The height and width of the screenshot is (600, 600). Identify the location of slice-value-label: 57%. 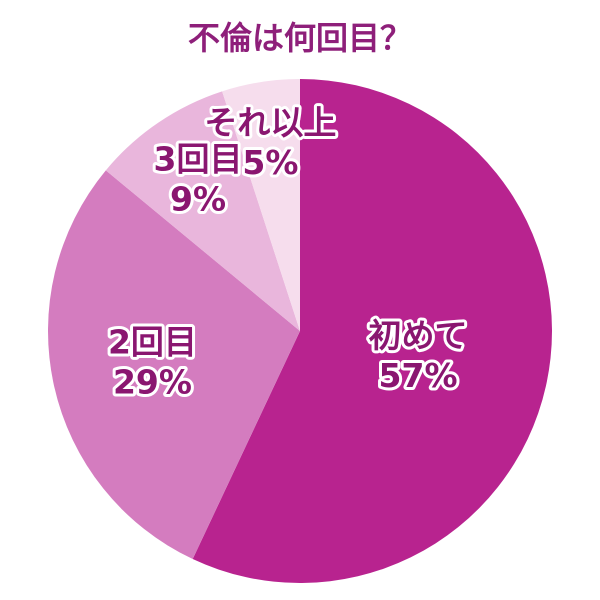
(418, 375).